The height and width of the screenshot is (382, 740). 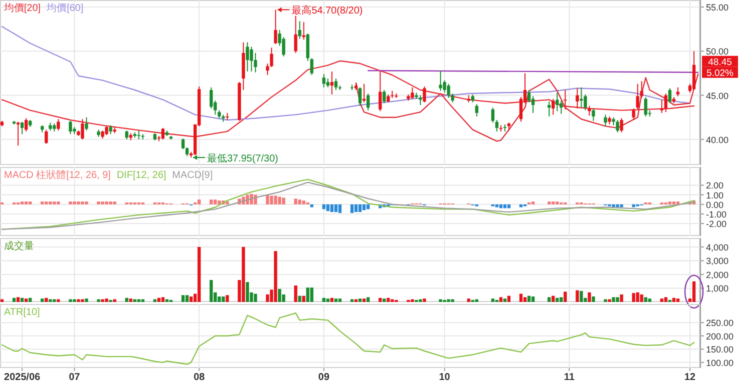 I want to click on x-tick-label: 08, so click(x=200, y=377).